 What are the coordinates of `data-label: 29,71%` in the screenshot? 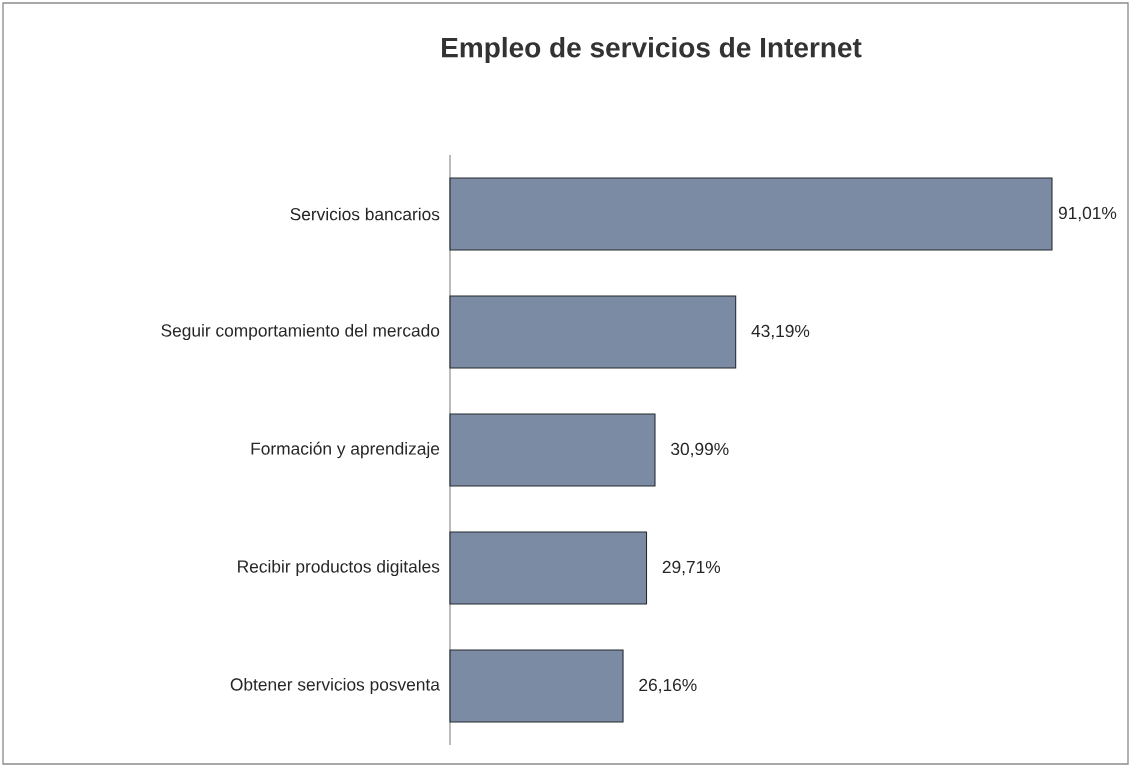 It's located at (691, 568).